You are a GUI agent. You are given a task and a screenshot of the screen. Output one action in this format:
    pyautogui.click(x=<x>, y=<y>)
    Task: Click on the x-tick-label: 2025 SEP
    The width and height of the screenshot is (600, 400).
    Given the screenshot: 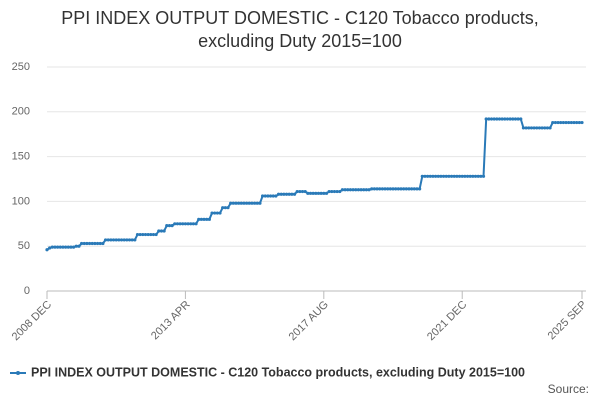 What is the action you would take?
    pyautogui.click(x=568, y=321)
    